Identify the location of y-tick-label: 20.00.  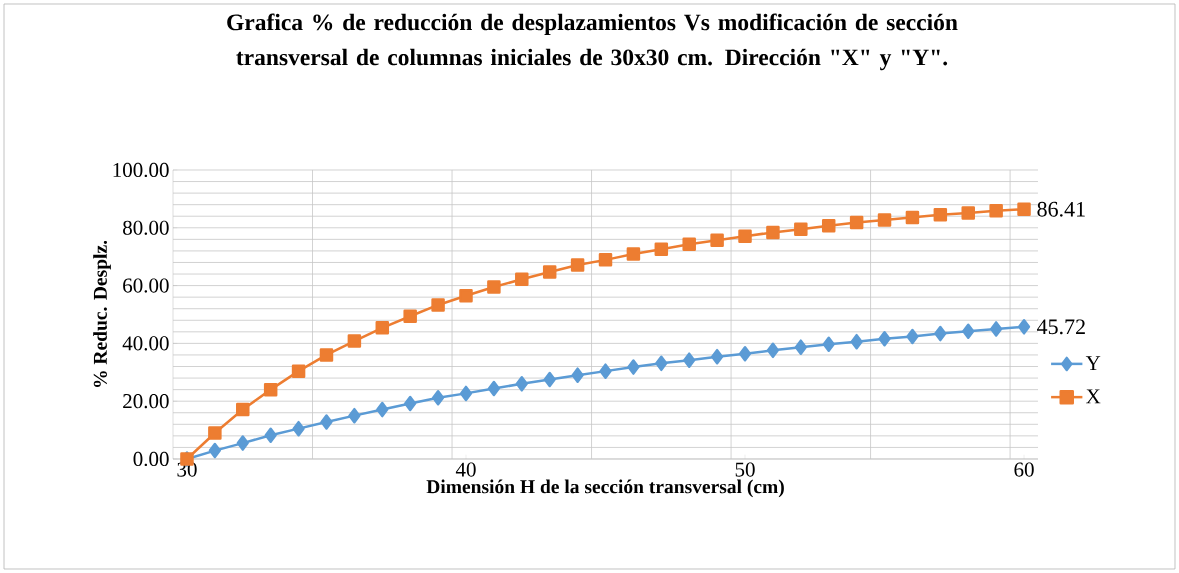
(146, 401).